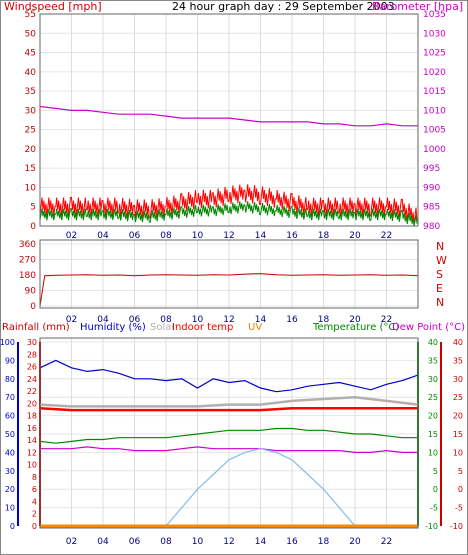 The image size is (468, 555). I want to click on dewpoint-tick: 30, so click(458, 379).